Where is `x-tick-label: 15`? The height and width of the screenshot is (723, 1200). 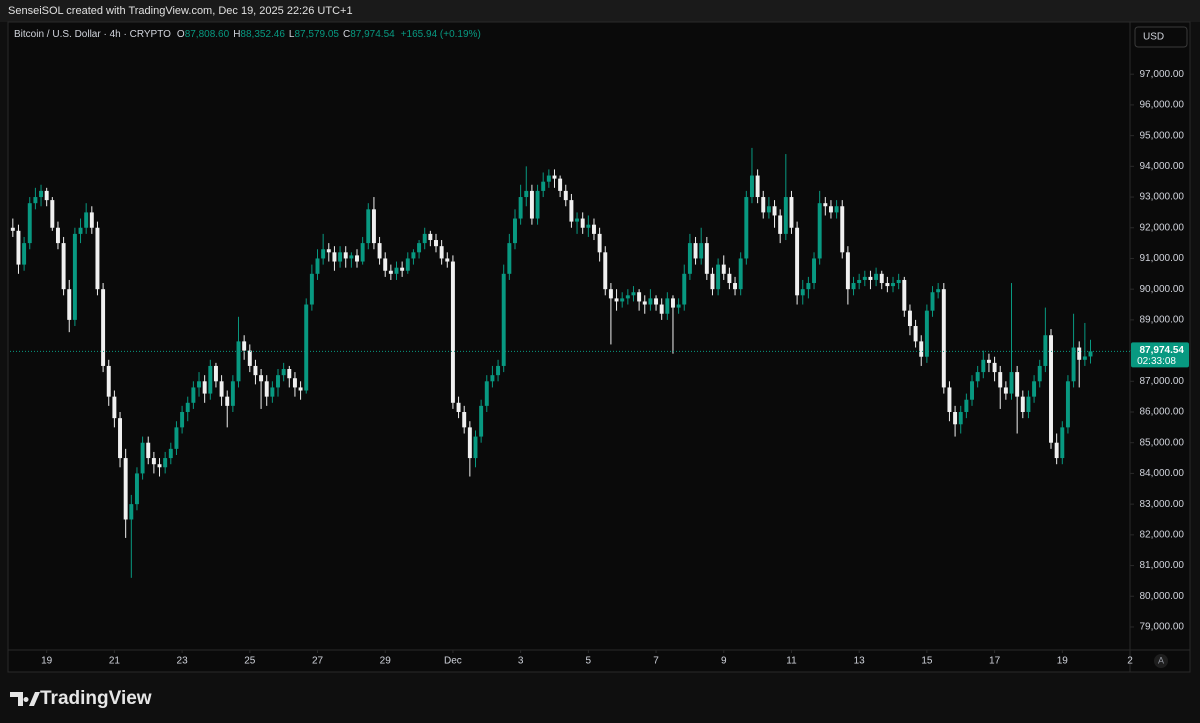 x-tick-label: 15 is located at coordinates (927, 661).